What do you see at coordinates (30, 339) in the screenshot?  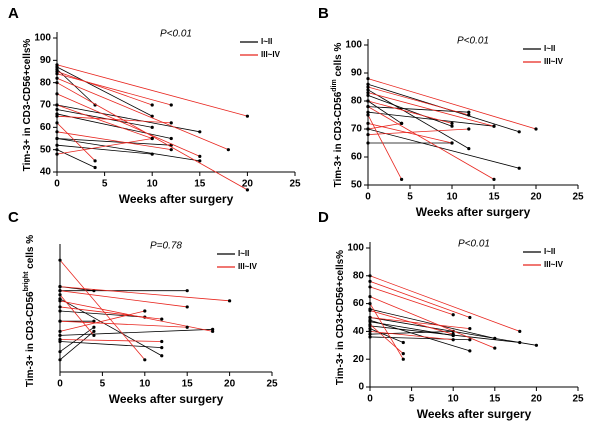 I see `y-label-part: Tim-3+ in CD3-CD56` at bounding box center [30, 339].